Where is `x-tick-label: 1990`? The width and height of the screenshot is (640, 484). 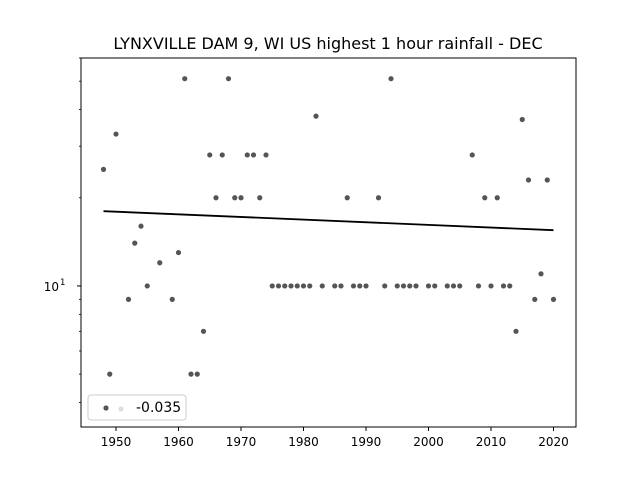
x-tick-label: 1990 is located at coordinates (366, 442).